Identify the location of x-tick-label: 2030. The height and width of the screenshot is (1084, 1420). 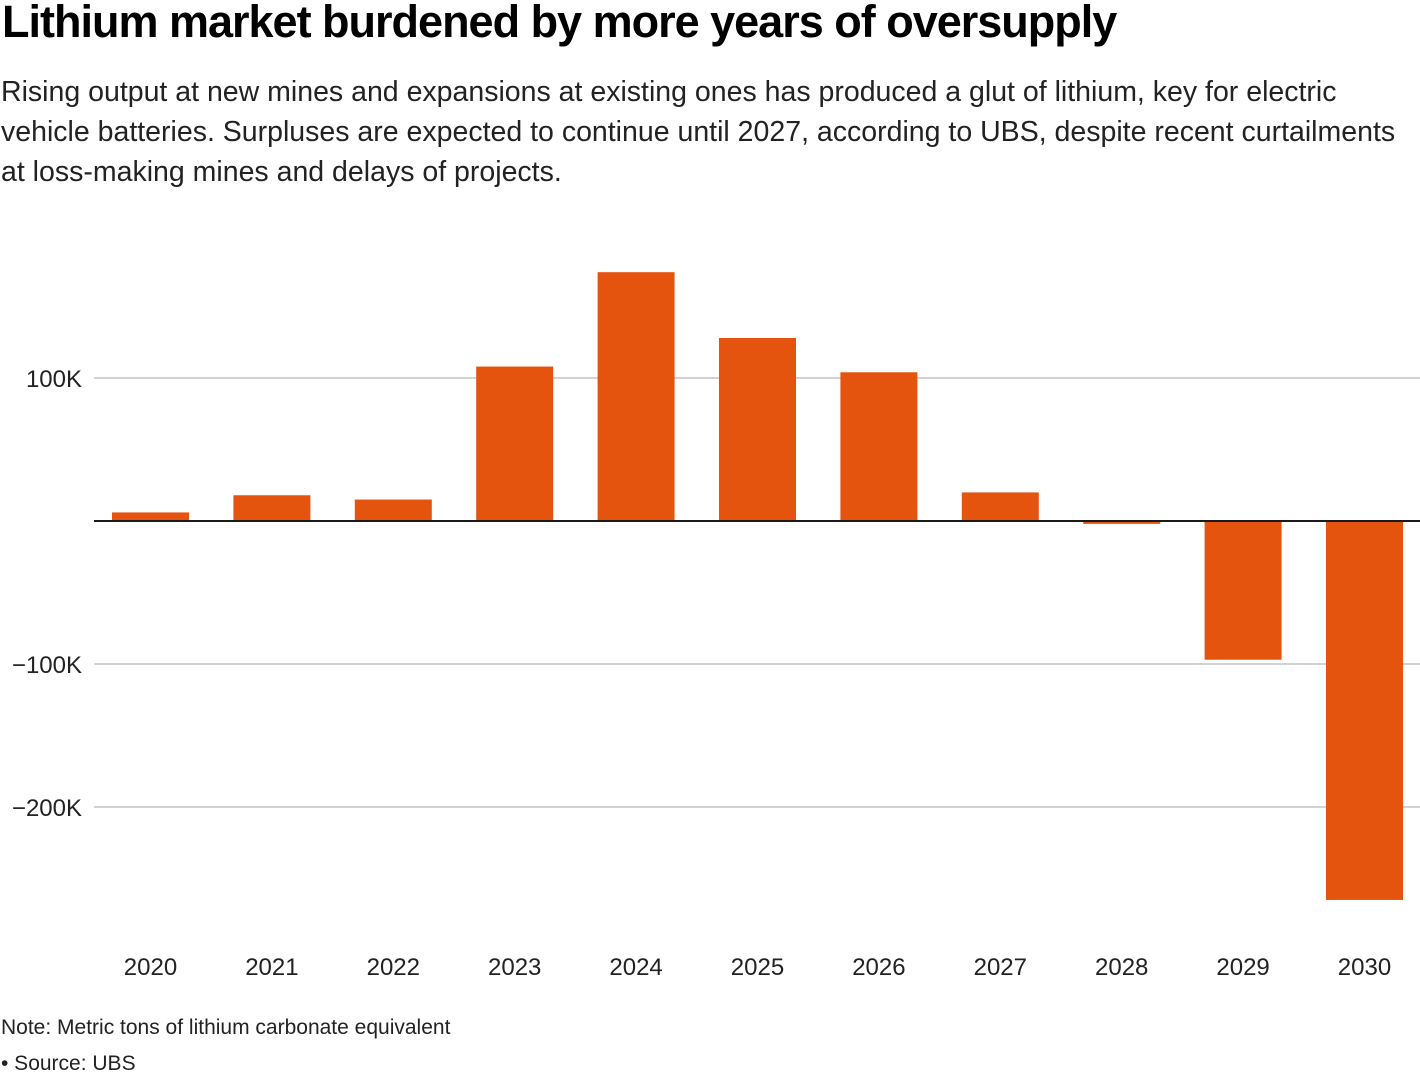
(1364, 967).